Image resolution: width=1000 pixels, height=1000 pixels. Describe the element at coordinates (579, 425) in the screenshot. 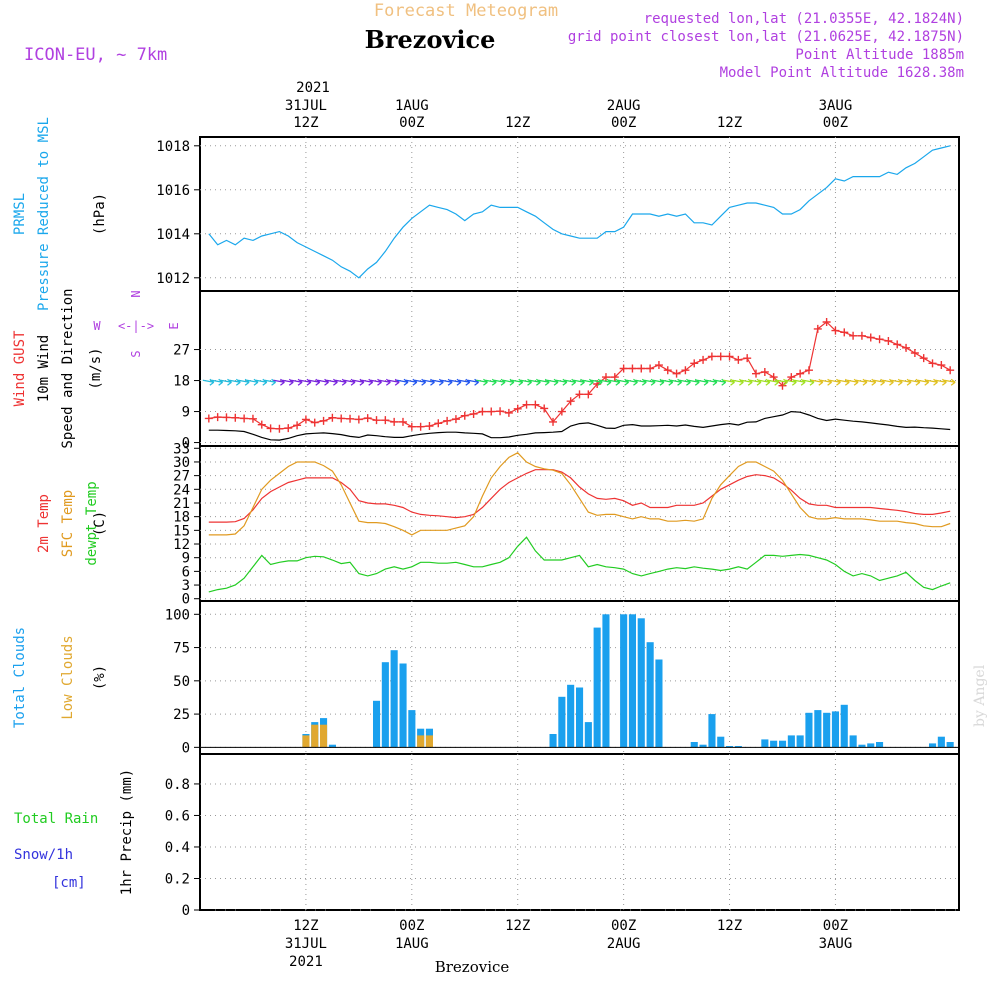

I see `series-10m-wind-speed` at that location.